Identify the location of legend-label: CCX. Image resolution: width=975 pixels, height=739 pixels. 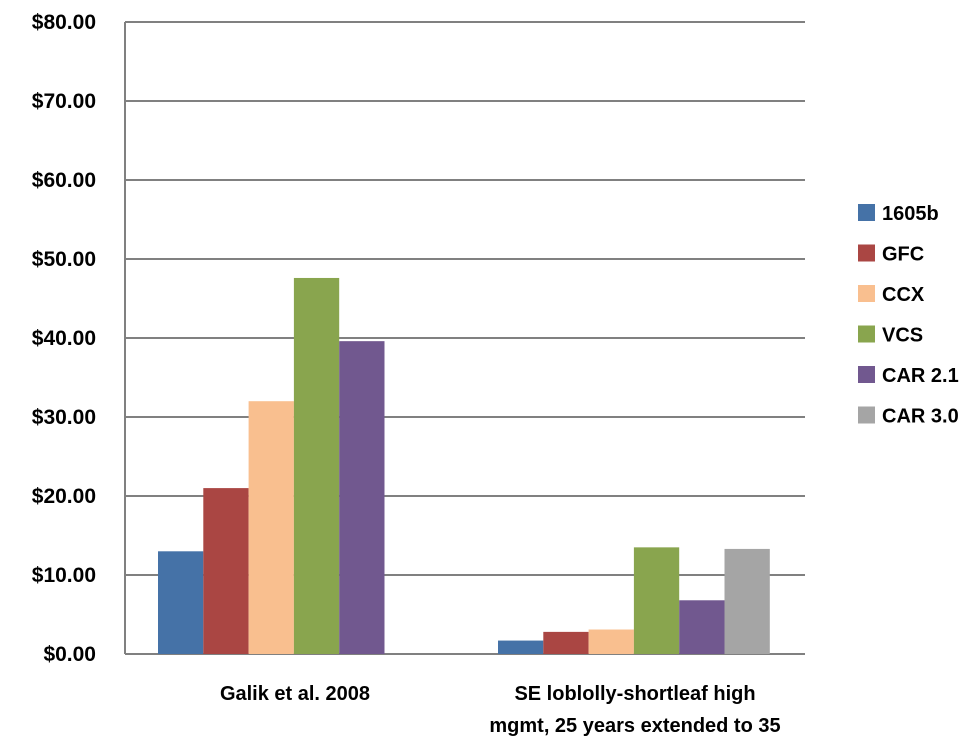
(903, 295).